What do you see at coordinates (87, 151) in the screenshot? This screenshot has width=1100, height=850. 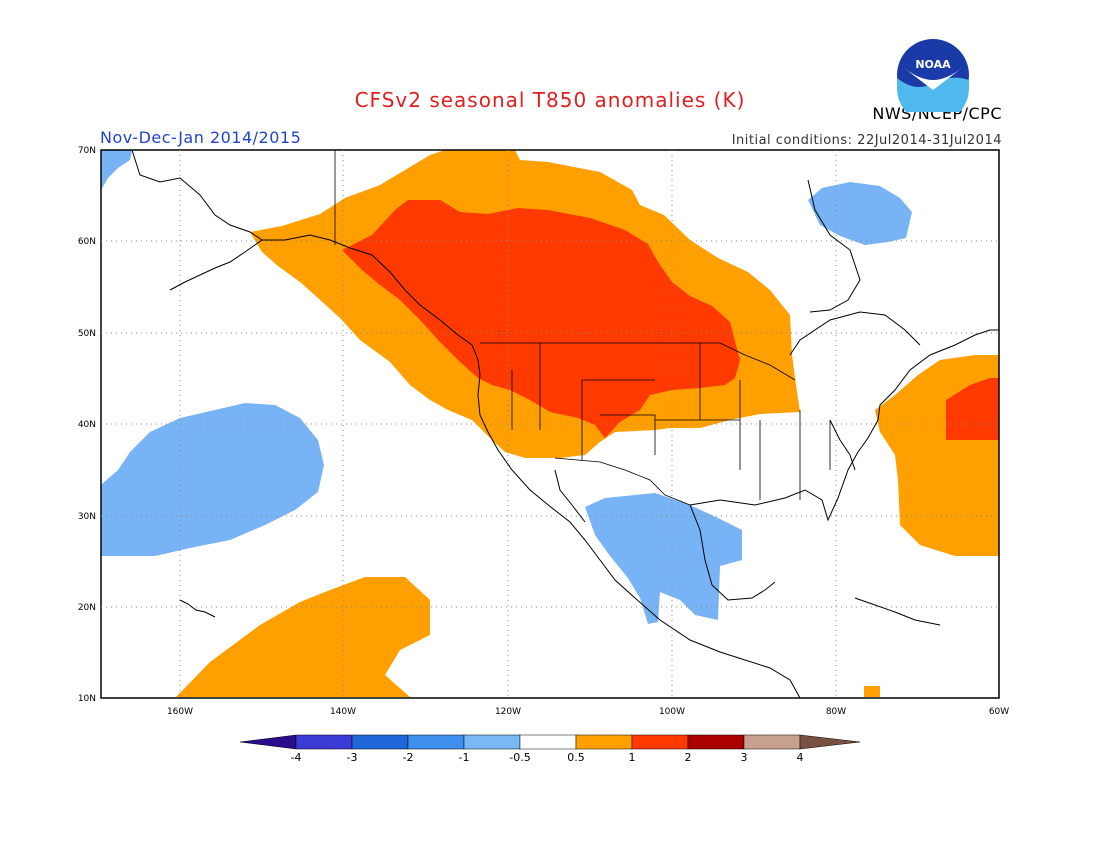 I see `lat-tick: 70N` at bounding box center [87, 151].